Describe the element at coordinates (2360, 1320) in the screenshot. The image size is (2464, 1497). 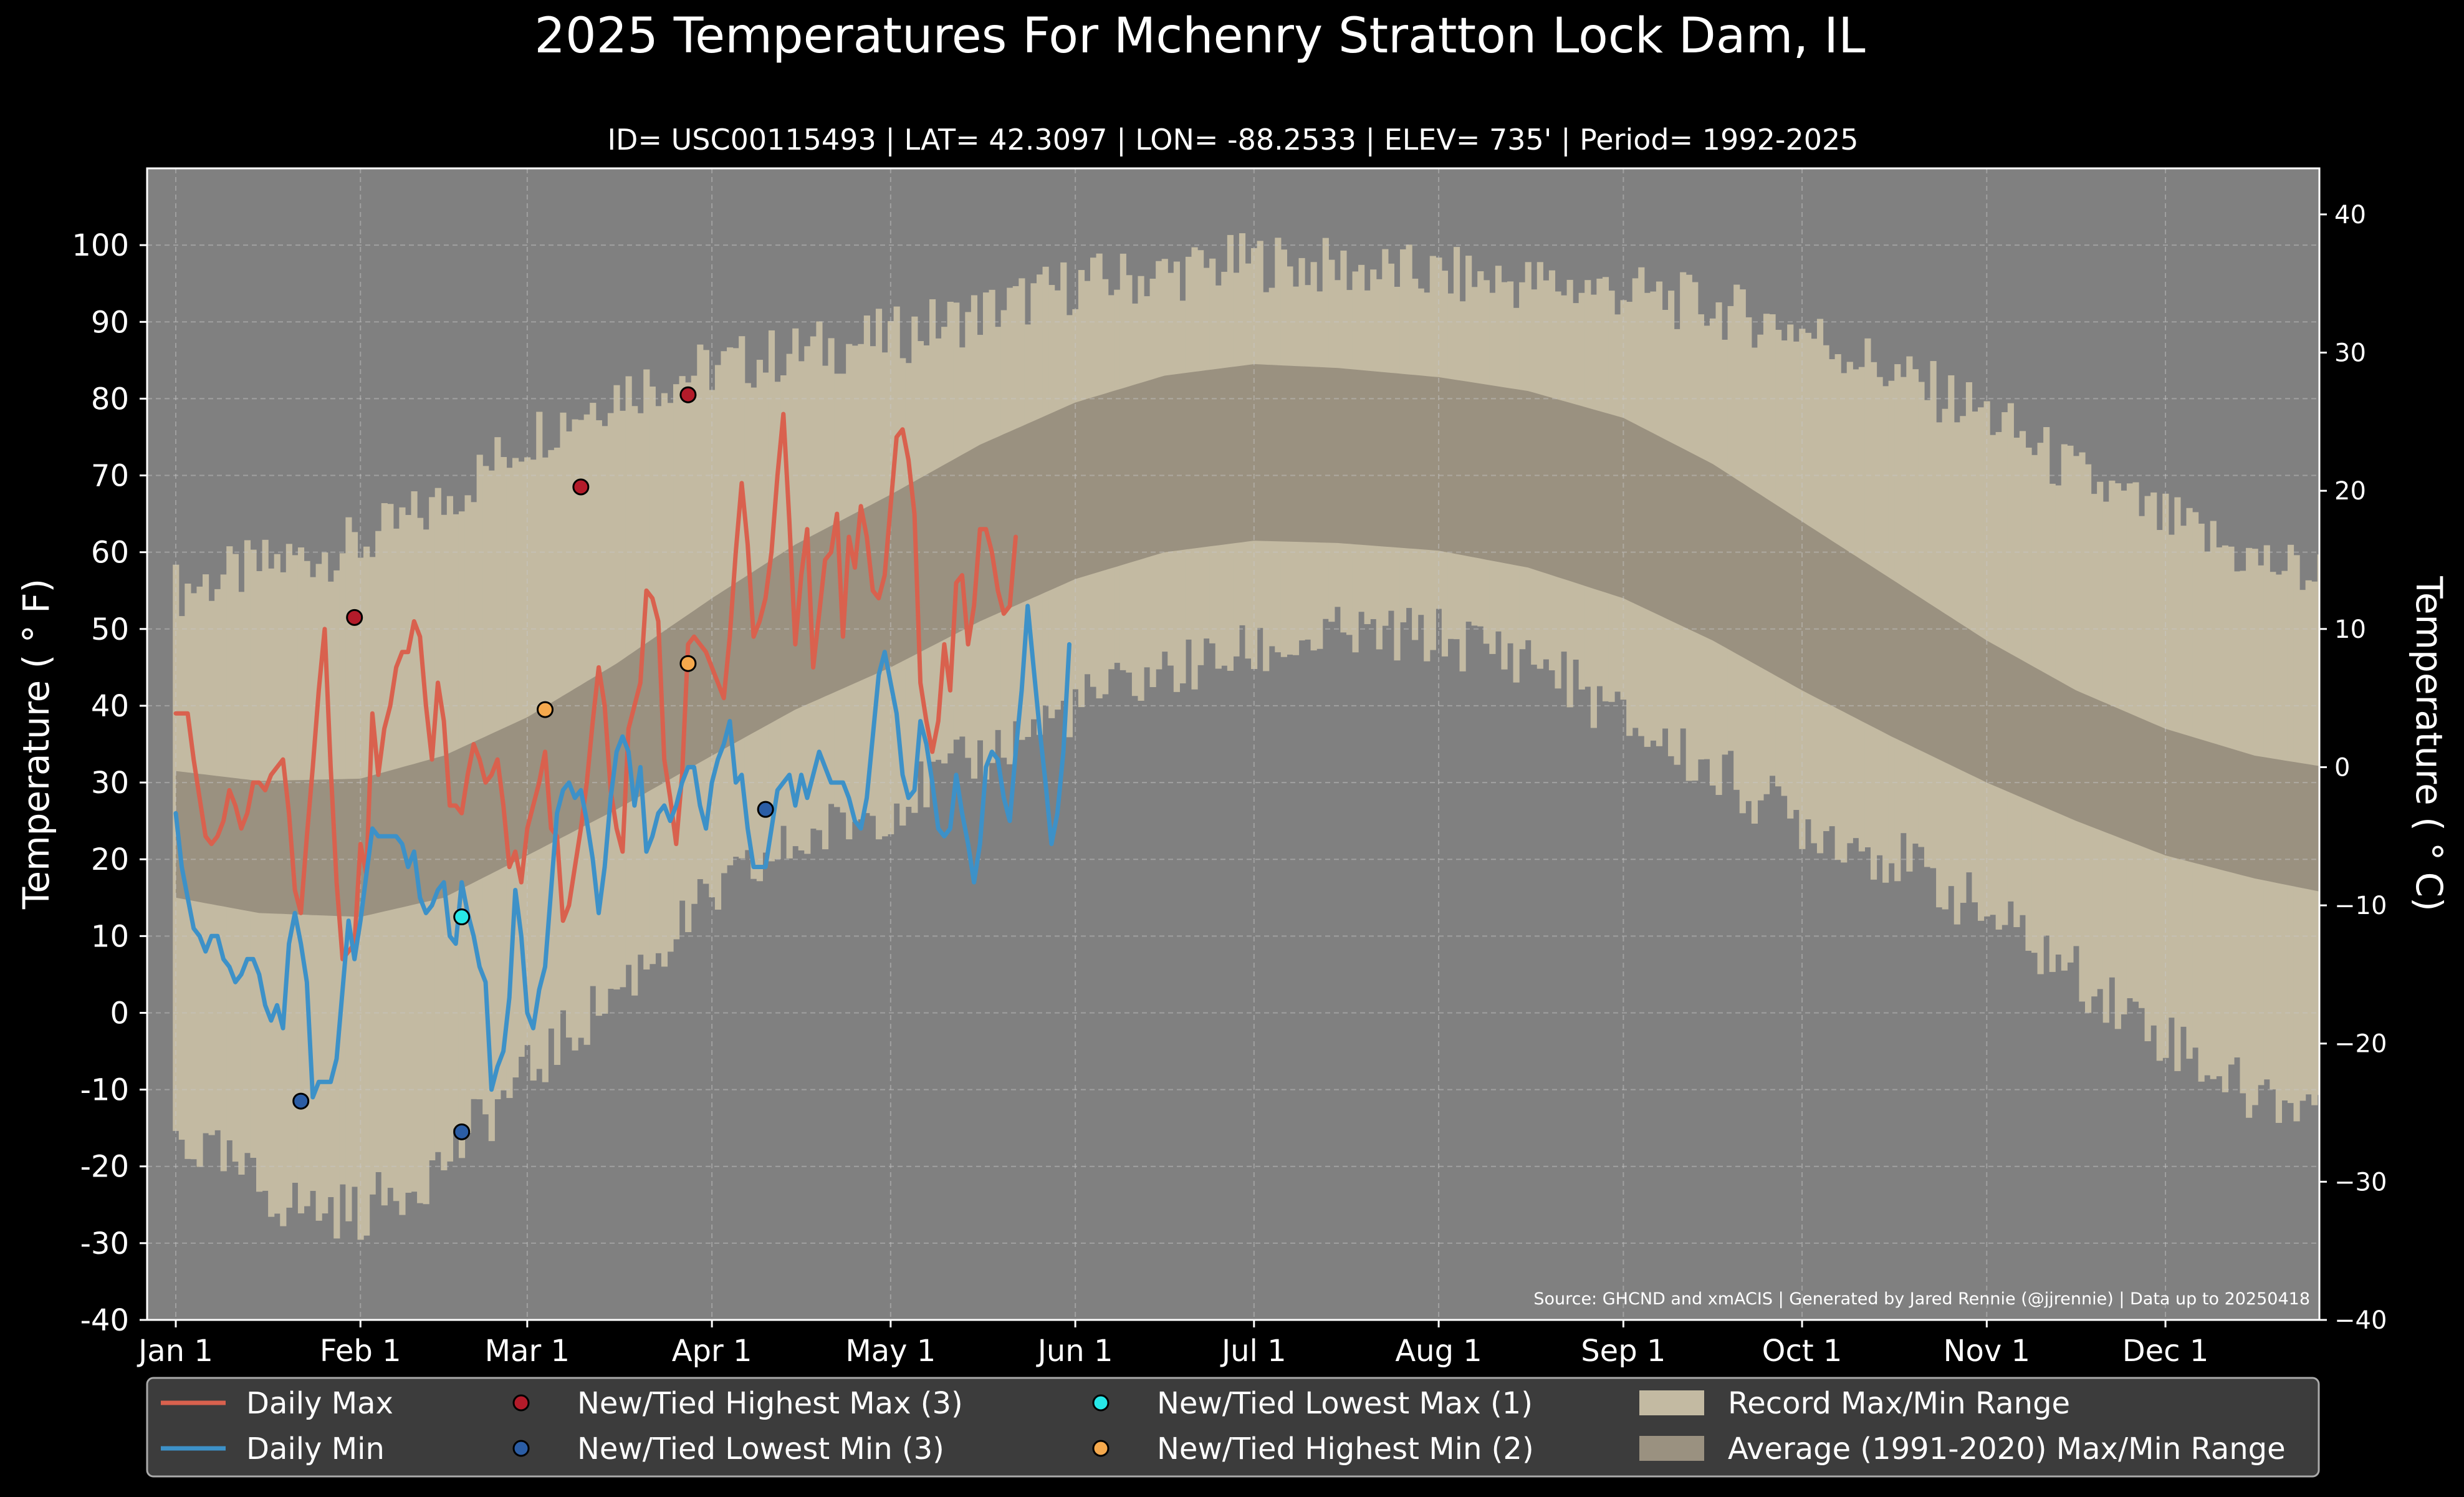
I see `y2-tick-label: −40` at that location.